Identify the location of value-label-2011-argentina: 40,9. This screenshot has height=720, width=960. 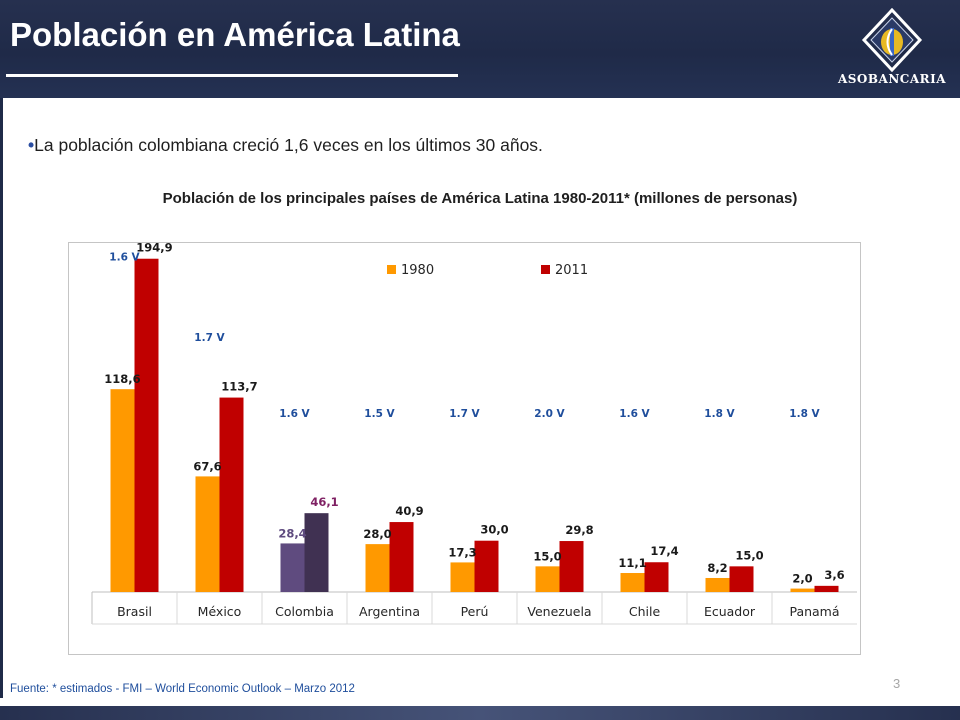
(409, 511).